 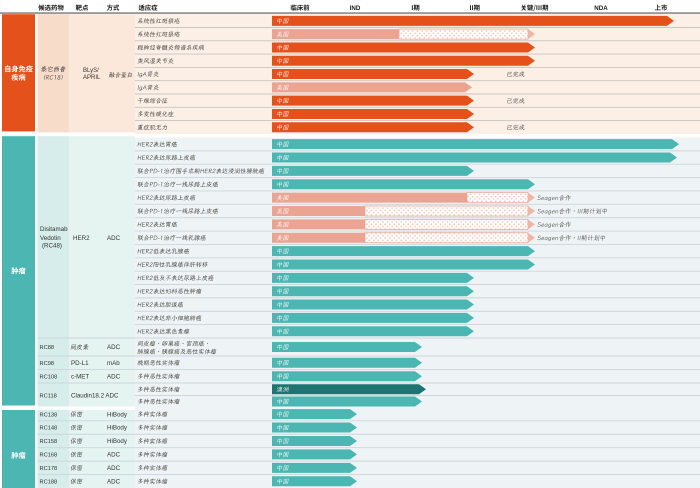 I want to click on svg-text: IND, so click(x=355, y=8).